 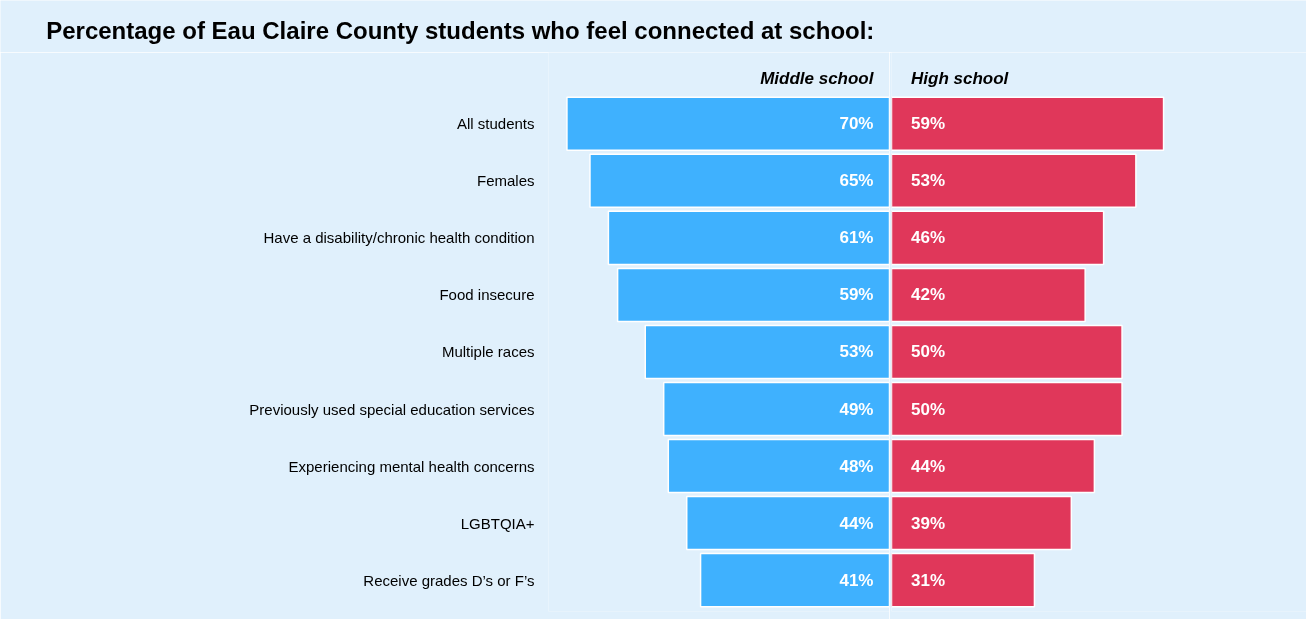 I want to click on data-label: 49%, so click(x=856, y=409).